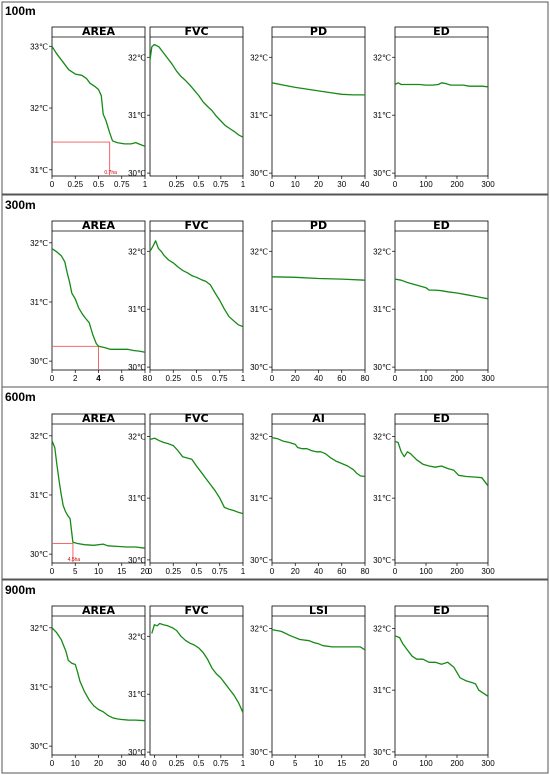 This screenshot has width=550, height=775. Describe the element at coordinates (365, 378) in the screenshot. I see `x-tick-label: 80` at that location.